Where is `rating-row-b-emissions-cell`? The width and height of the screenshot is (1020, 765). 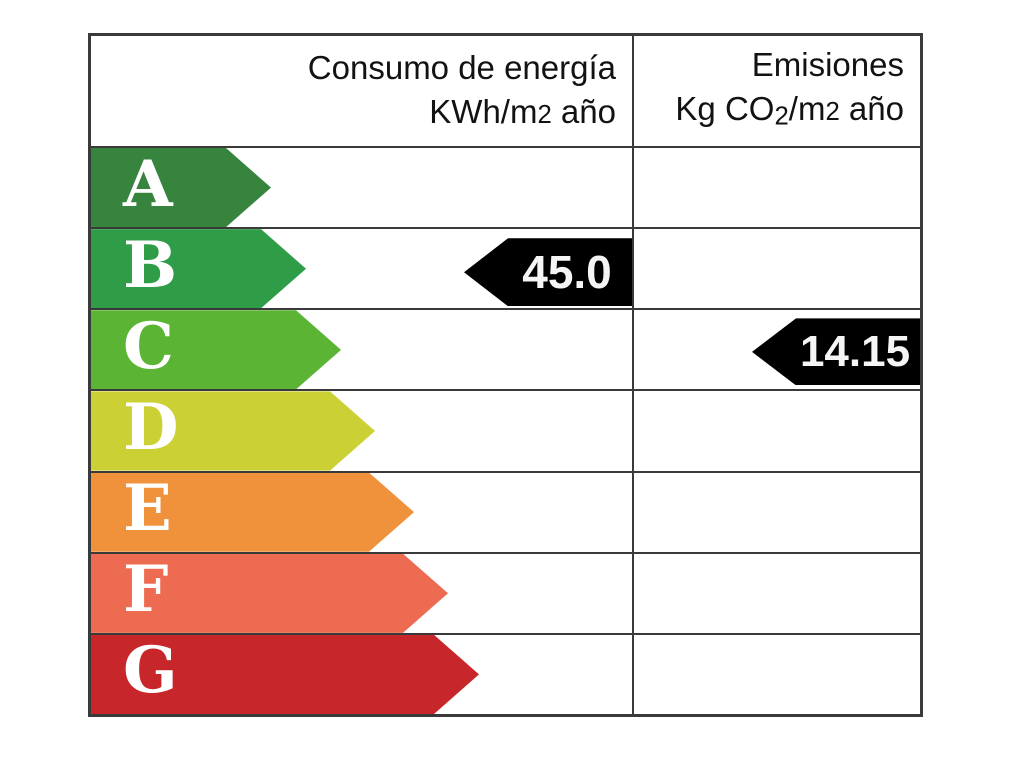 rating-row-b-emissions-cell is located at coordinates (777, 268).